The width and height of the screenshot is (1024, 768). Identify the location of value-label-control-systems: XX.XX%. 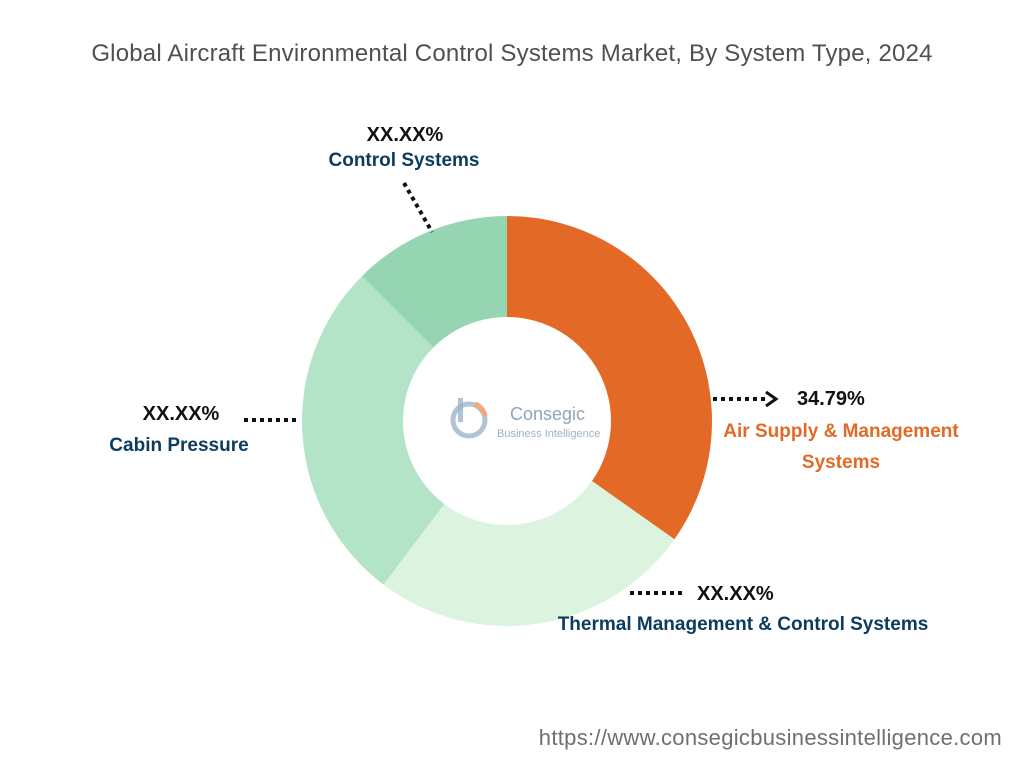
(405, 135).